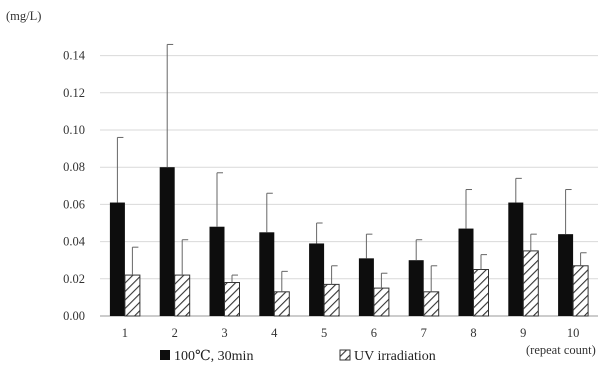 This screenshot has width=611, height=370. I want to click on x-tick-label-9: 9, so click(523, 333).